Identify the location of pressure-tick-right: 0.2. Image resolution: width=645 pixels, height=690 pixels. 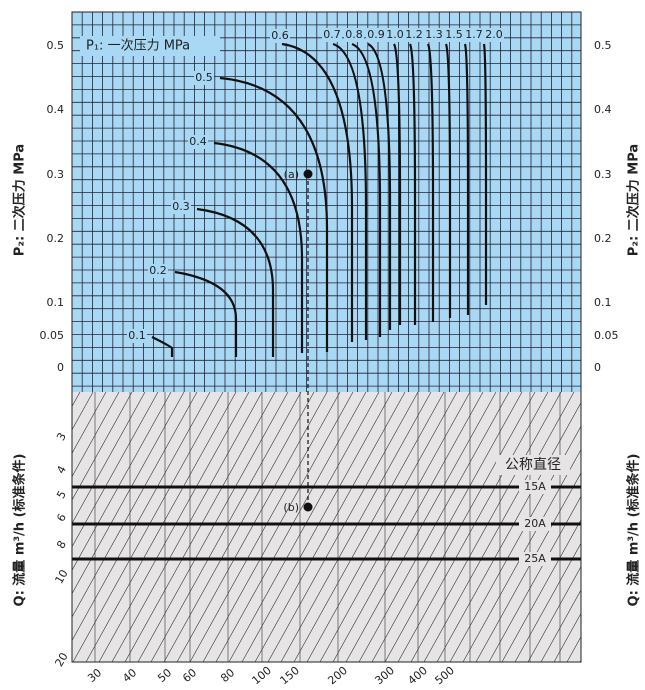
(603, 238).